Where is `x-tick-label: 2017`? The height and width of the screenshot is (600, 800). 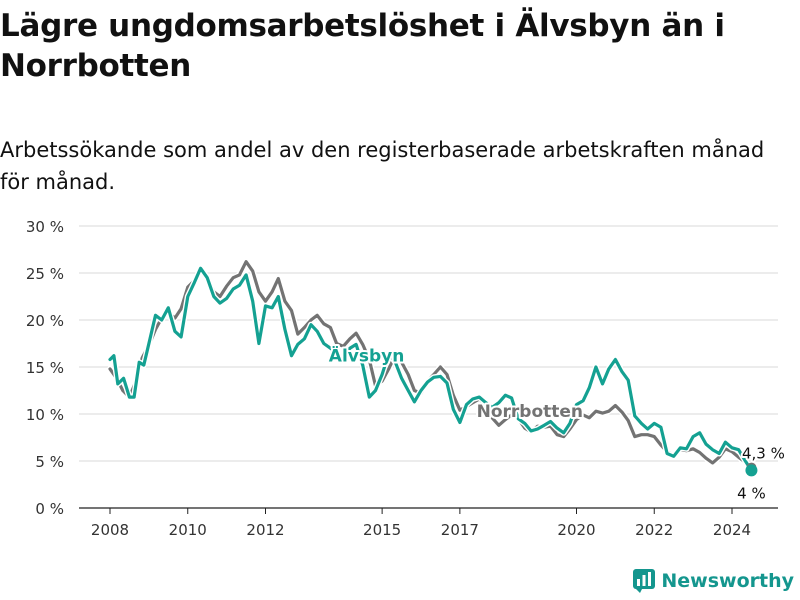
x-tick-label: 2017 is located at coordinates (460, 530).